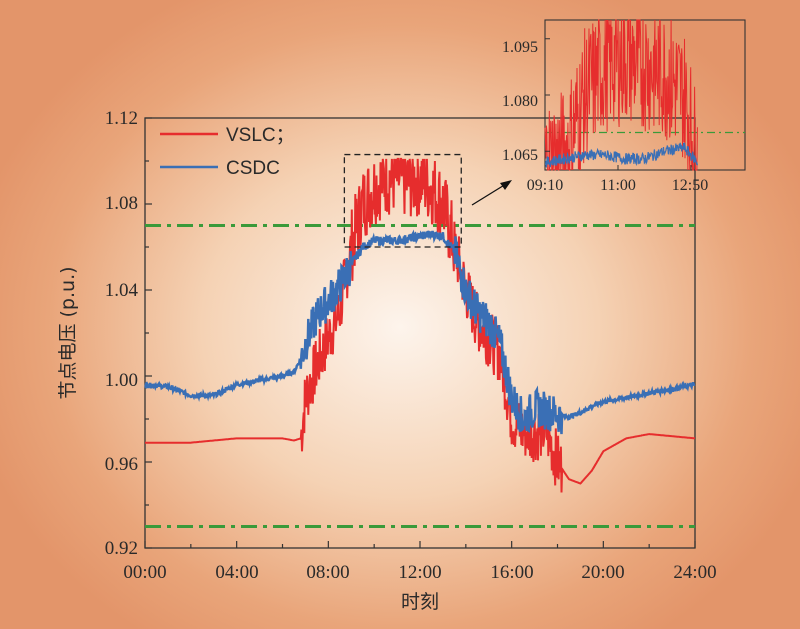 Image resolution: width=800 pixels, height=629 pixels. Describe the element at coordinates (402, 200) in the screenshot. I see `zoom-highlight-box` at that location.